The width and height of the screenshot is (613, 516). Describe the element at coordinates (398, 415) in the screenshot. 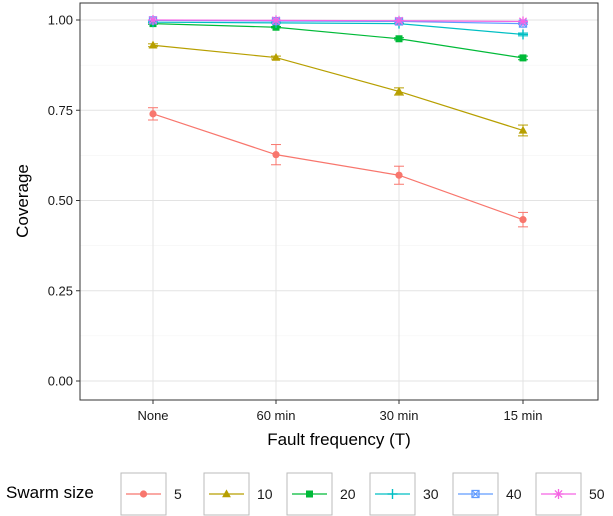

I see `x-tick-label: 30 min` at that location.